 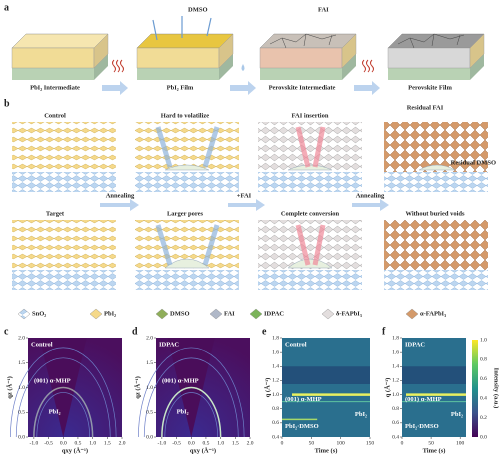 What do you see at coordinates (191, 443) in the screenshot?
I see `x-tick-label: 0.0` at bounding box center [191, 443].